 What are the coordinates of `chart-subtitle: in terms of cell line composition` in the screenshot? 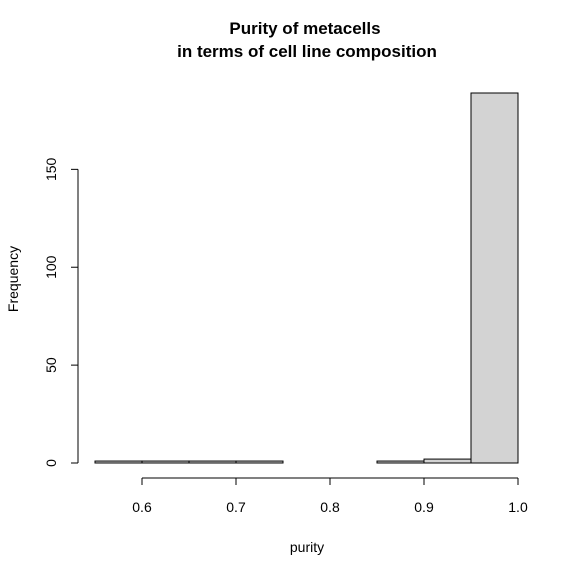 It's located at (307, 51).